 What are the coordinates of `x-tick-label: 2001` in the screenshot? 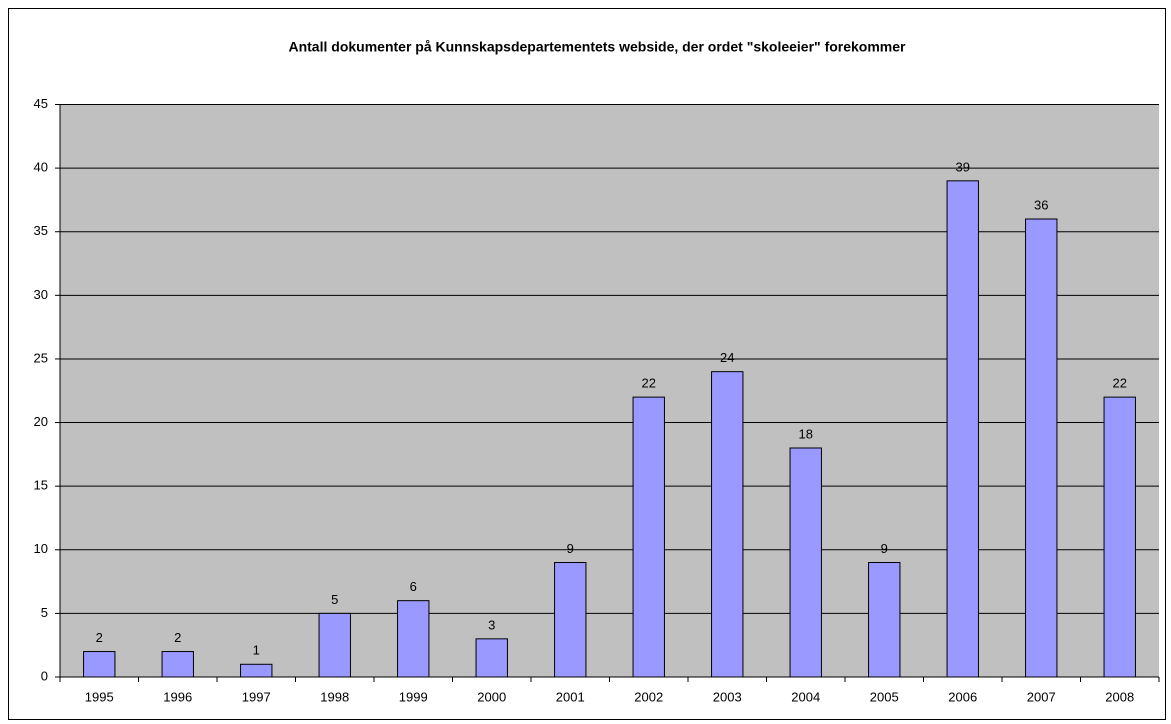 It's located at (570, 696).